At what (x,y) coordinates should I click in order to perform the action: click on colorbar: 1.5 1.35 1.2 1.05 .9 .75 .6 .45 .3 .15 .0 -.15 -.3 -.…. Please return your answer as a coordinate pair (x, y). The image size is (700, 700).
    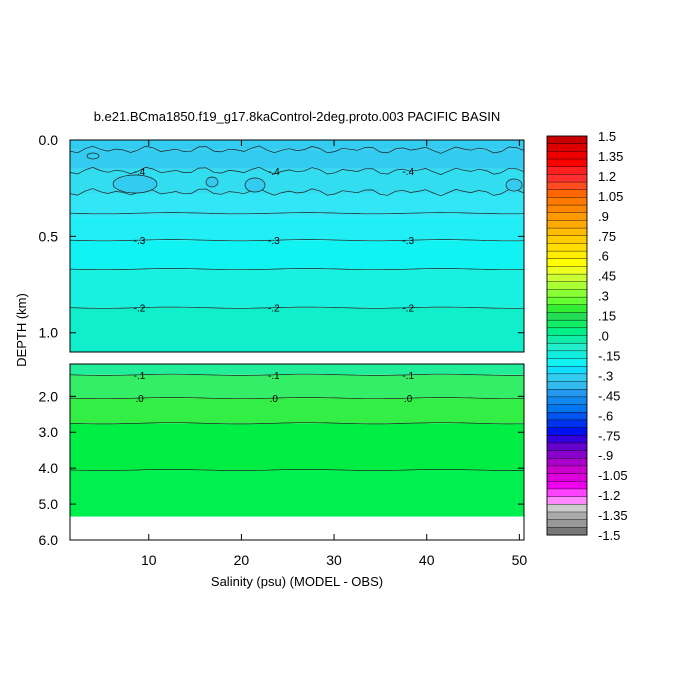
    Looking at the image, I should click on (587, 336).